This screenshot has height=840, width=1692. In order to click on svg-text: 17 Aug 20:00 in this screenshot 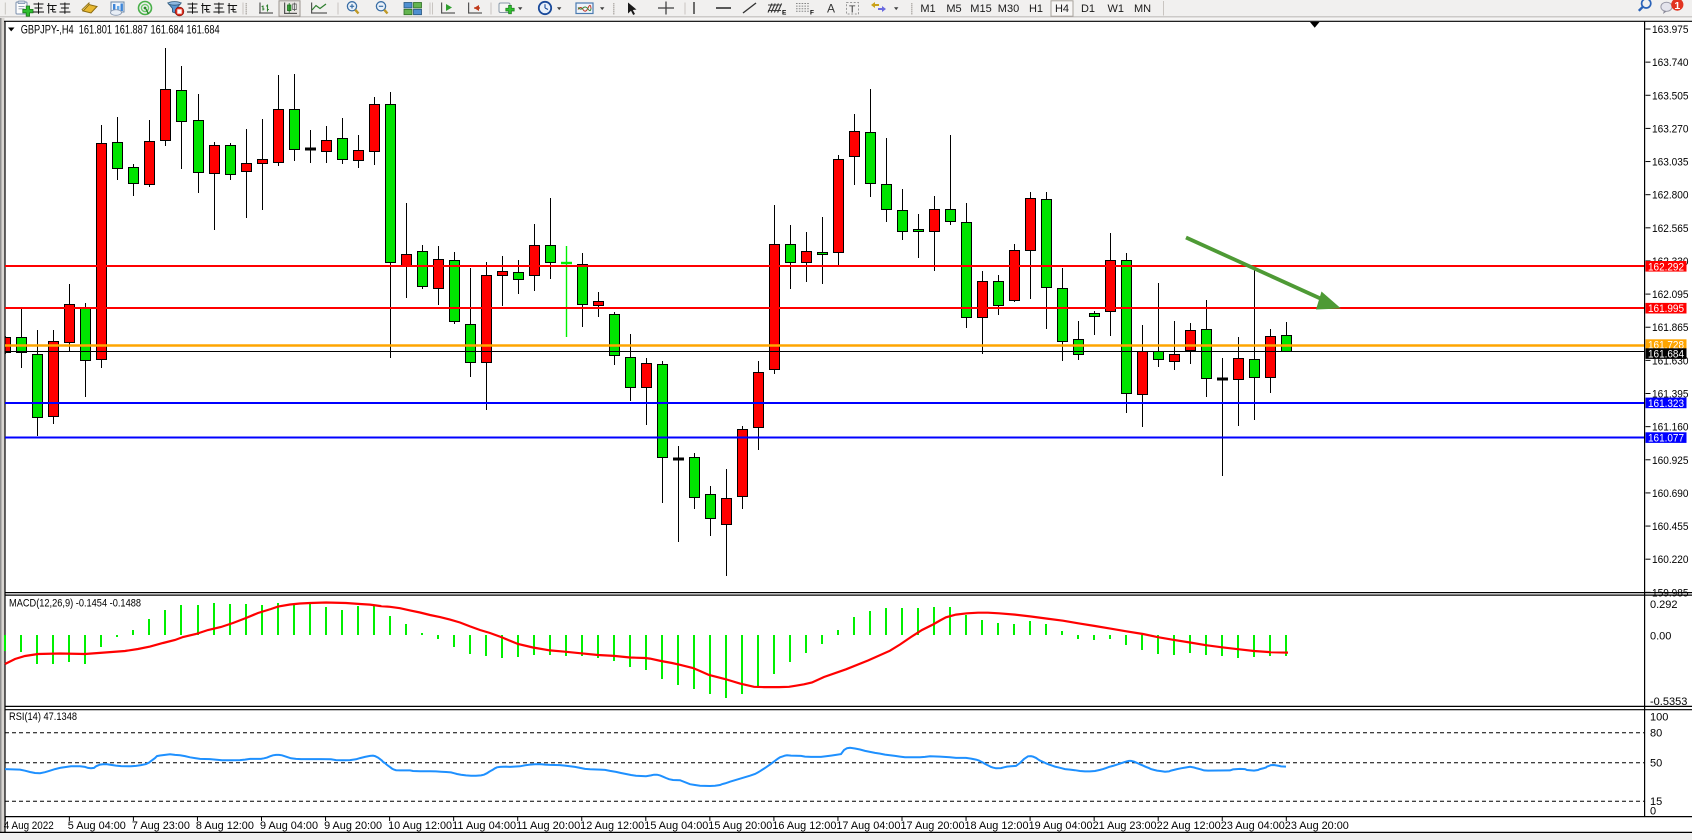, I will do `click(933, 826)`.